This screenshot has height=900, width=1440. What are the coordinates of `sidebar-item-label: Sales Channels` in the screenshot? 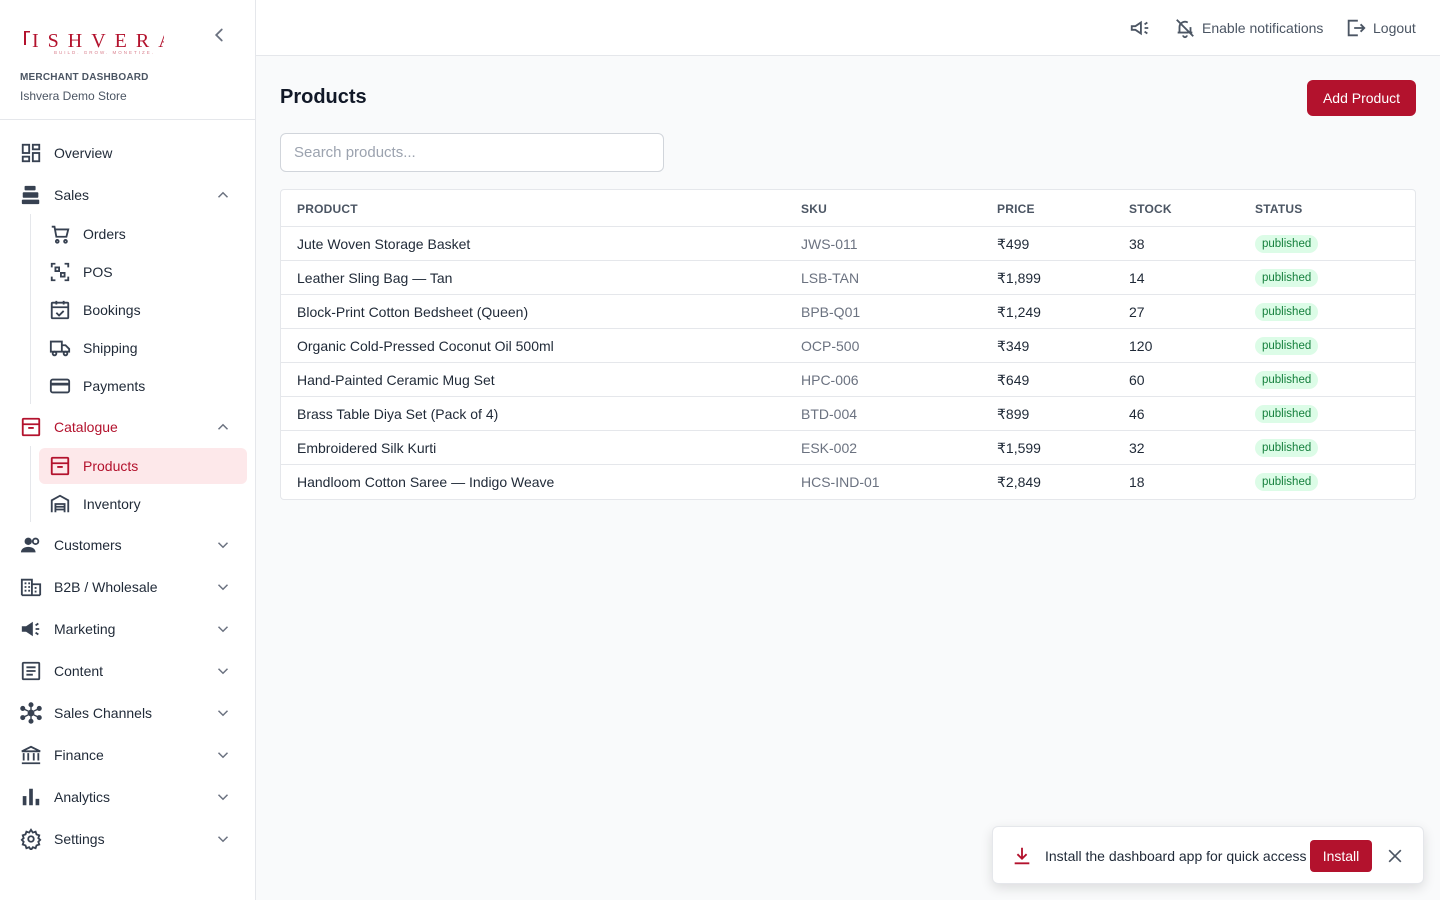 It's located at (103, 713).